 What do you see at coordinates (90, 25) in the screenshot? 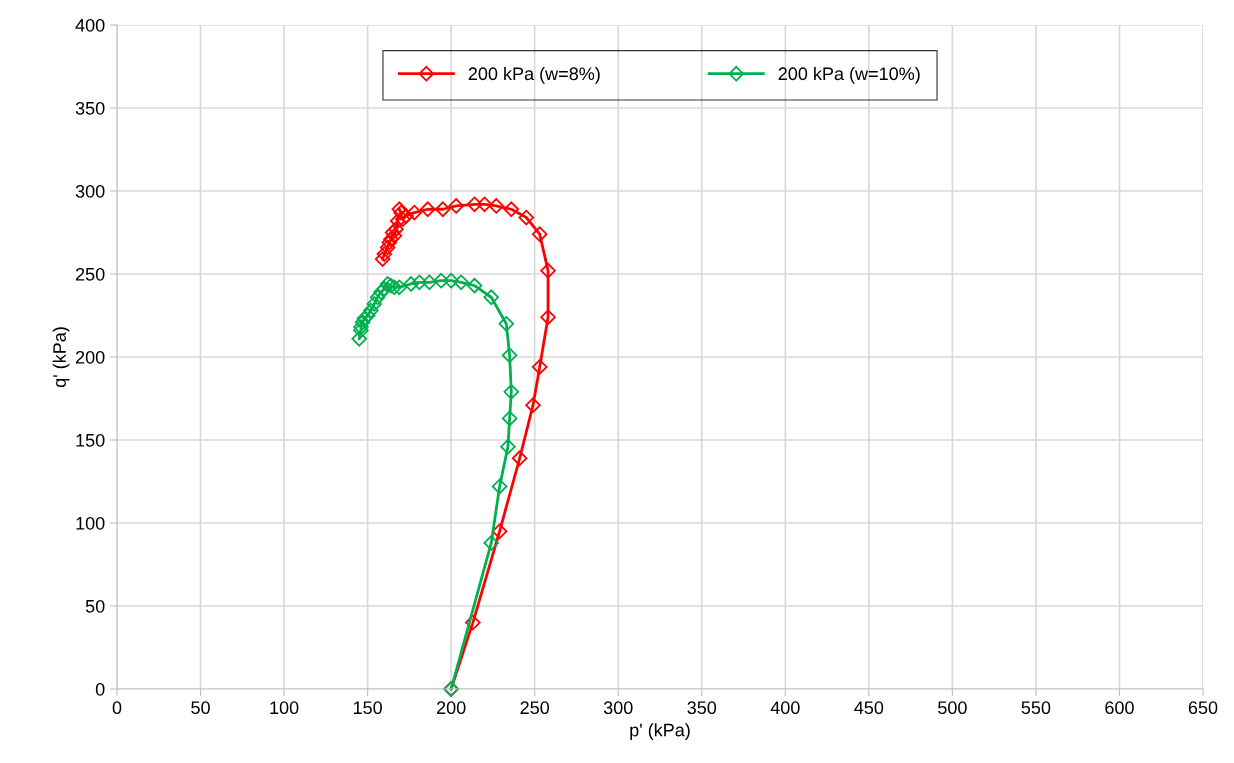
I see `y-tick-label: 400` at bounding box center [90, 25].